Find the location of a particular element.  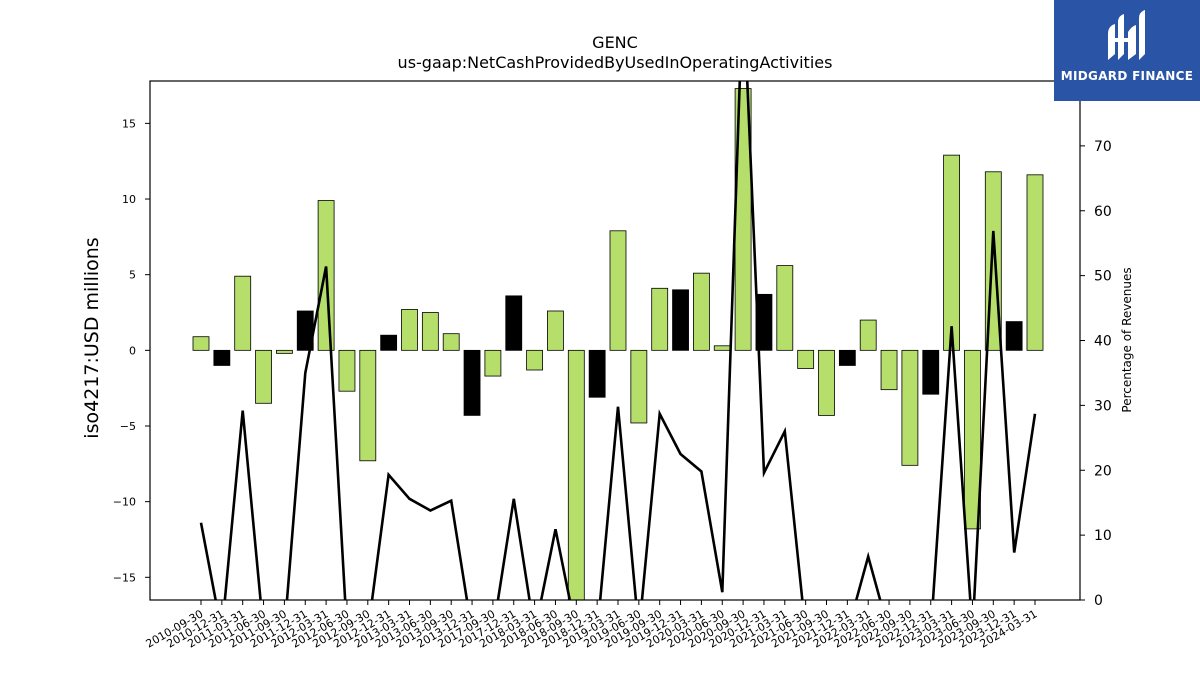

midgard-logo-icon is located at coordinates (1126, 35).